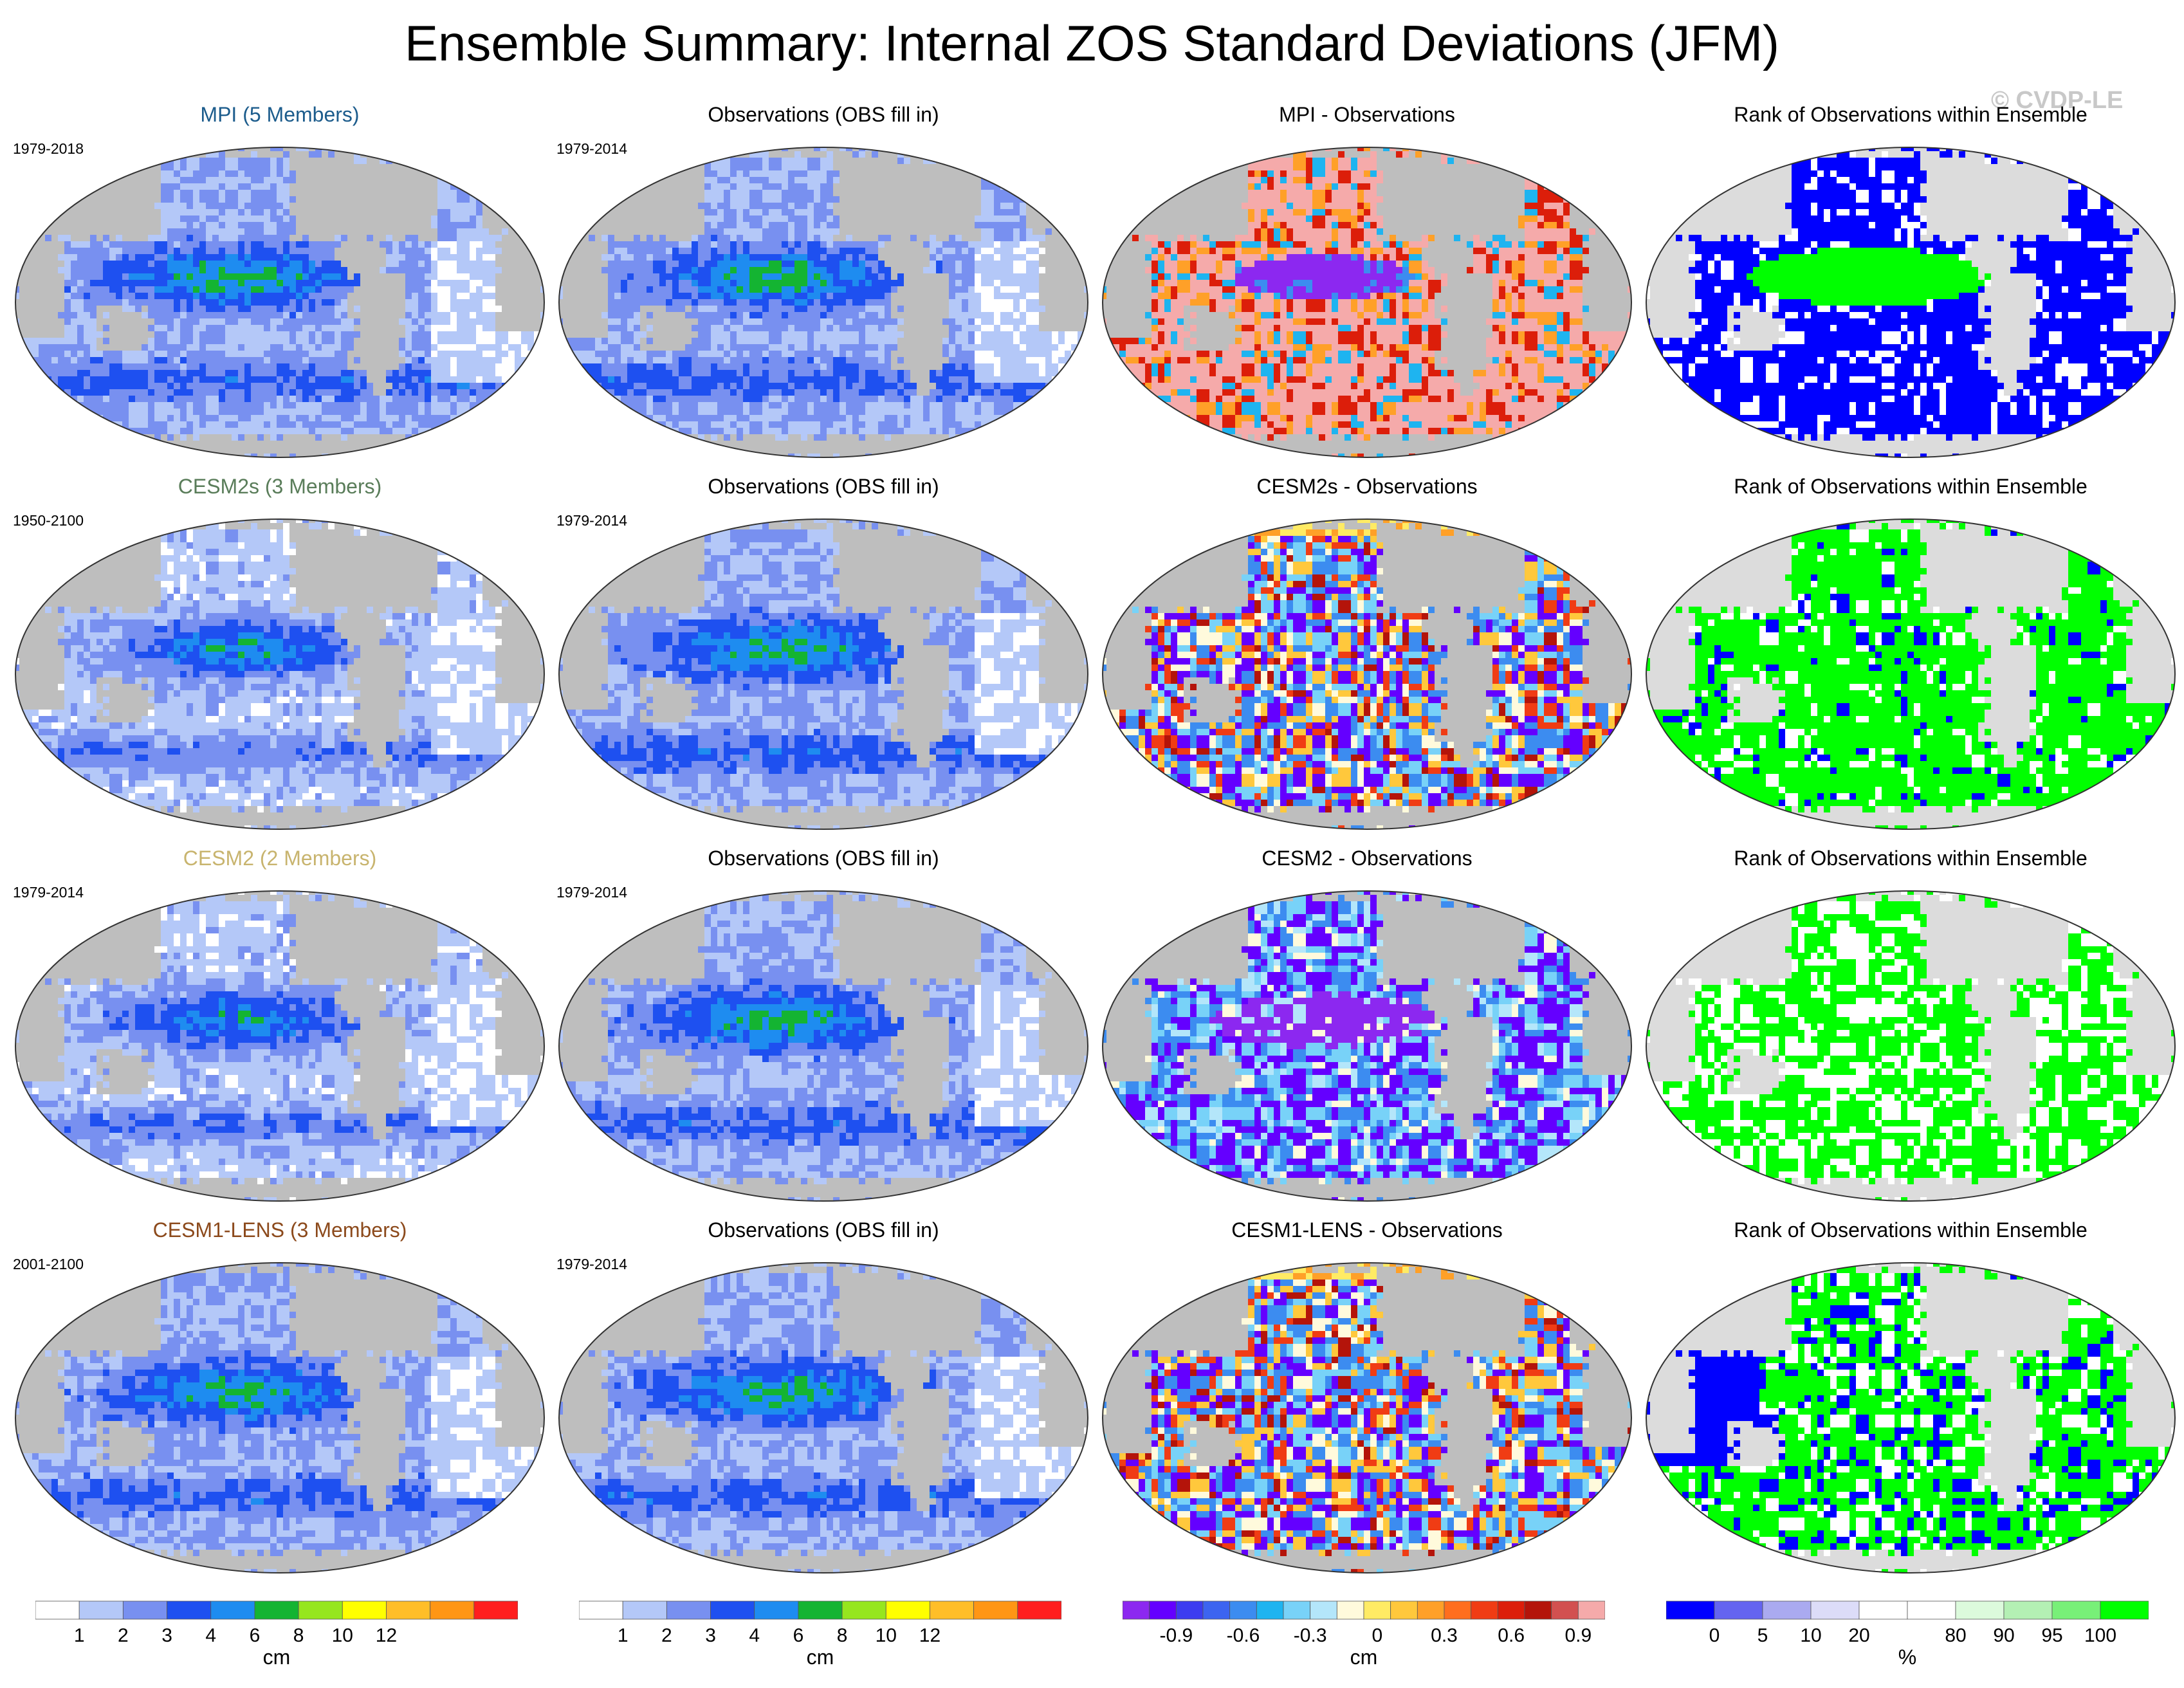  I want to click on colorbar-1-tick-label: 2, so click(123, 1636).